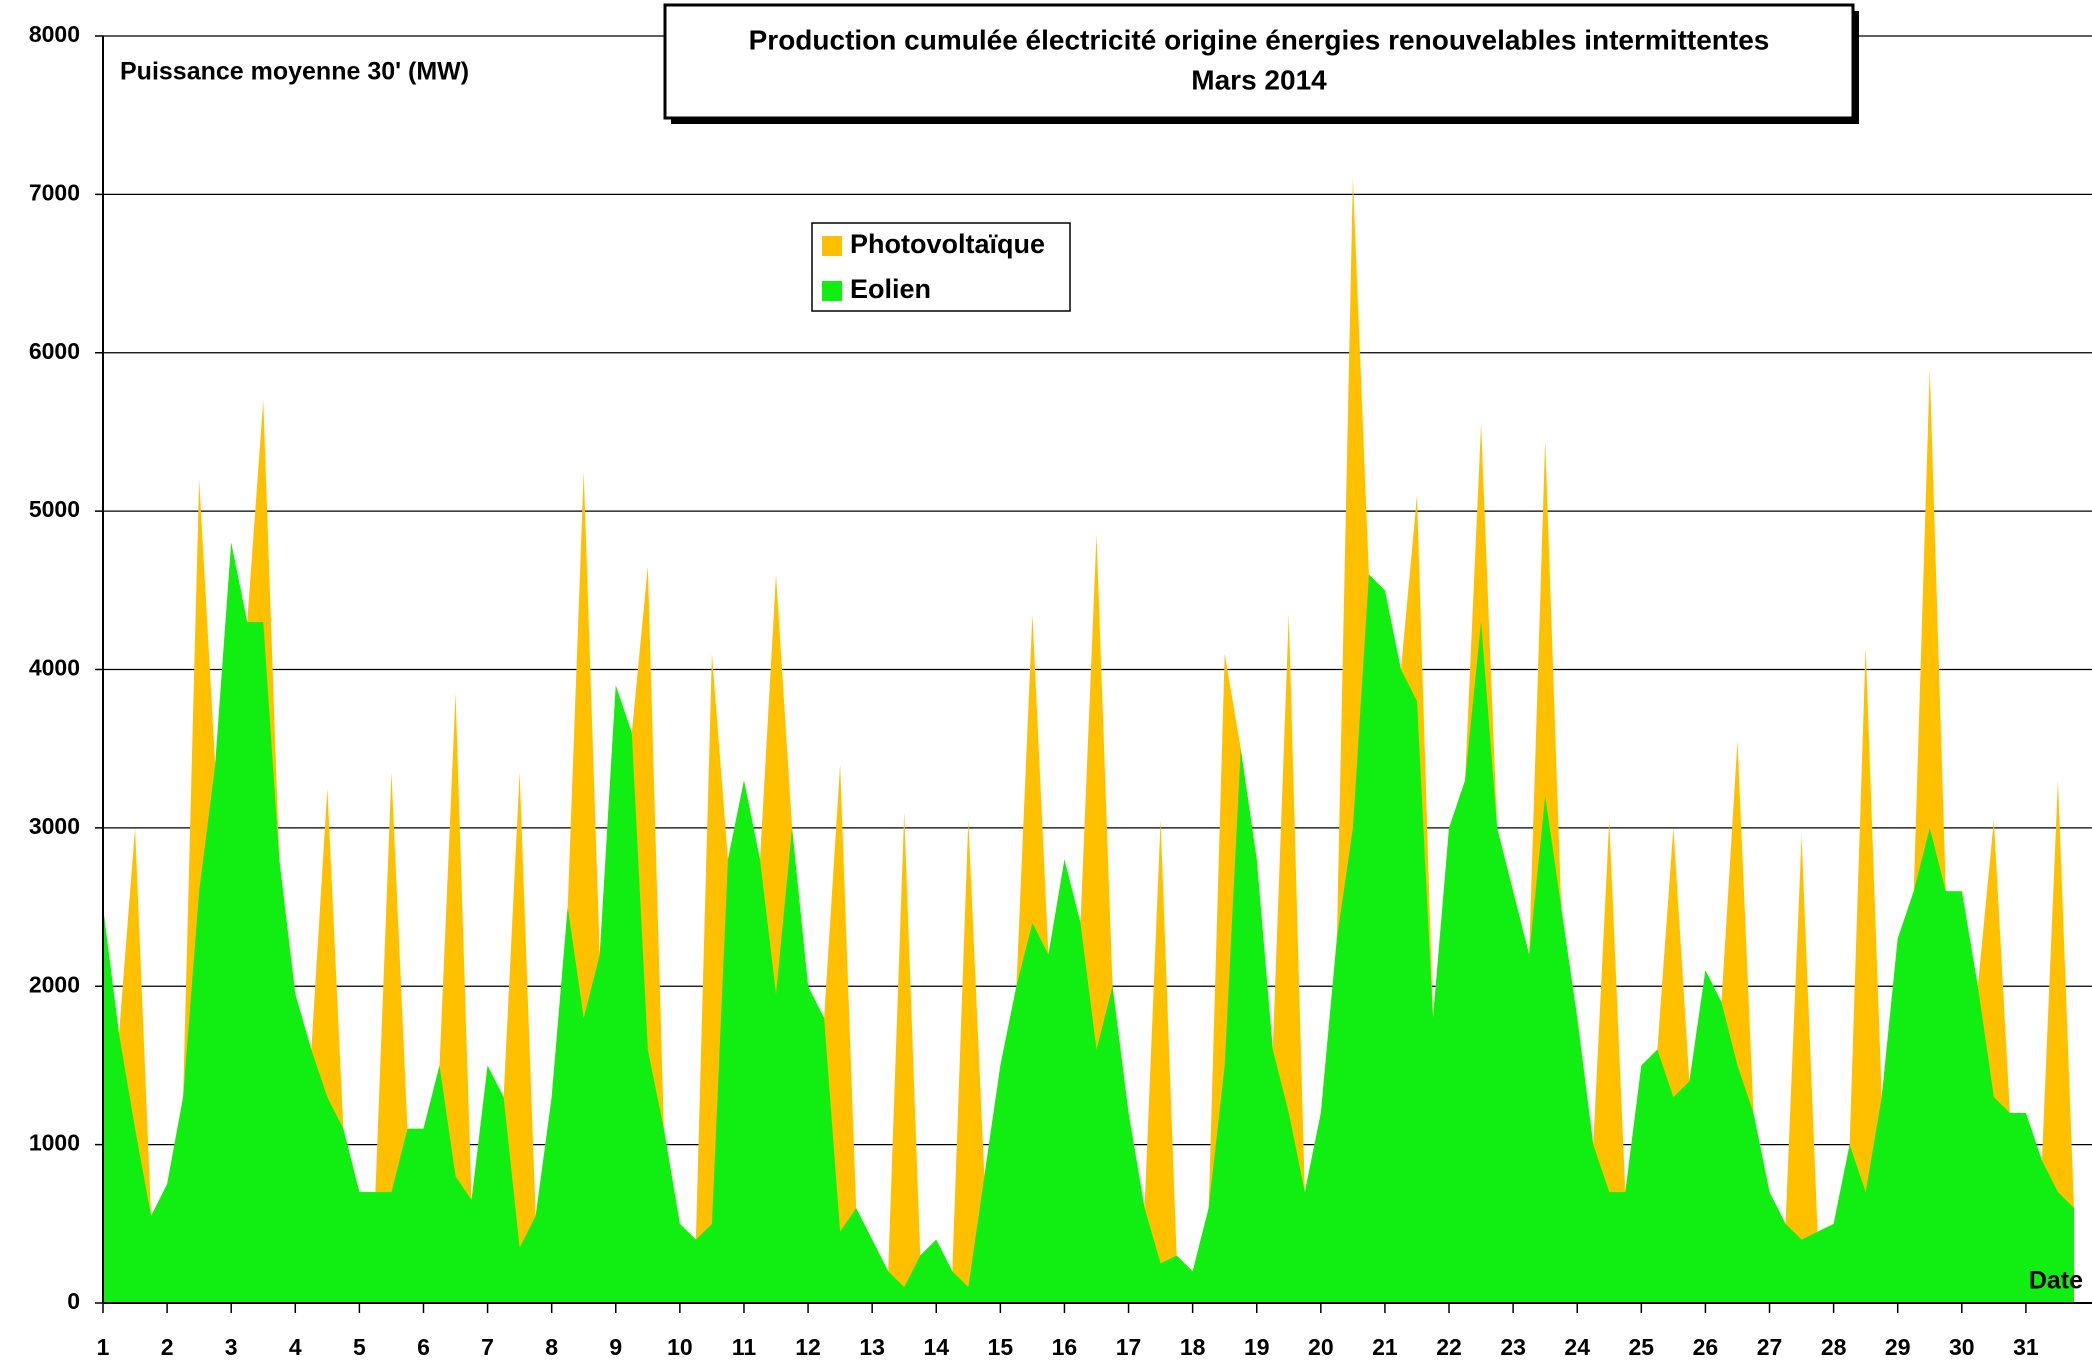  I want to click on legend-label: Photovoltaïque, so click(947, 244).